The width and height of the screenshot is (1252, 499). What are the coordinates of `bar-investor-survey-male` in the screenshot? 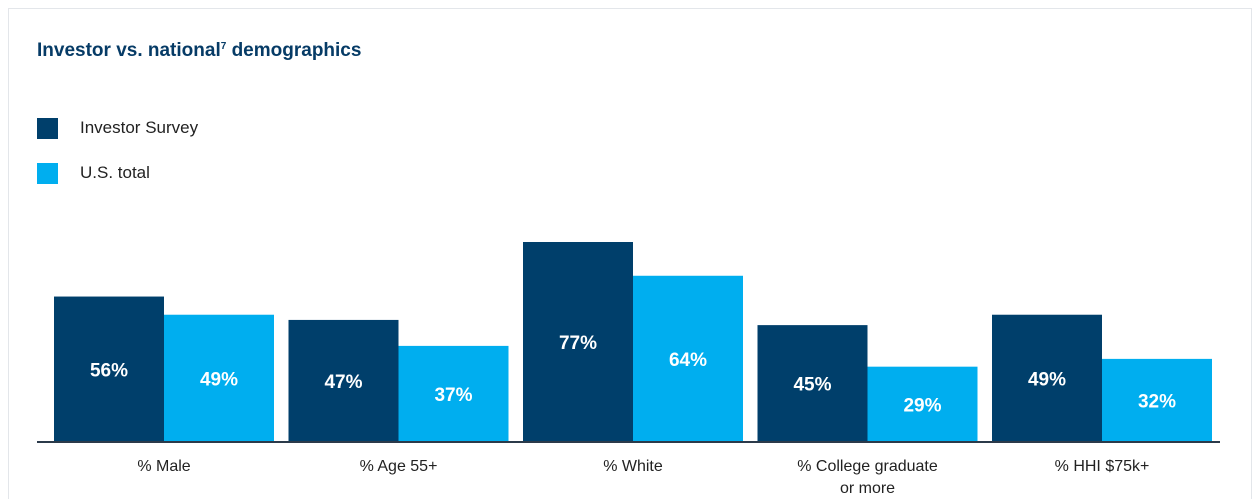 It's located at (109, 369).